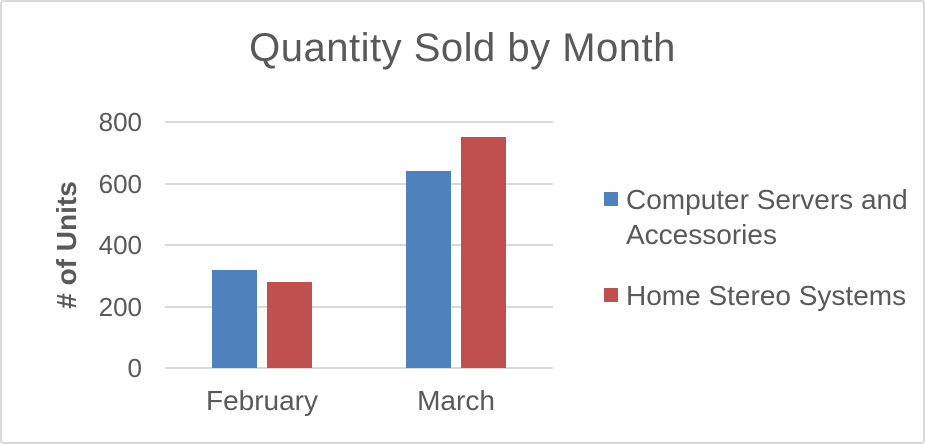  What do you see at coordinates (262, 400) in the screenshot?
I see `x-label-february: February` at bounding box center [262, 400].